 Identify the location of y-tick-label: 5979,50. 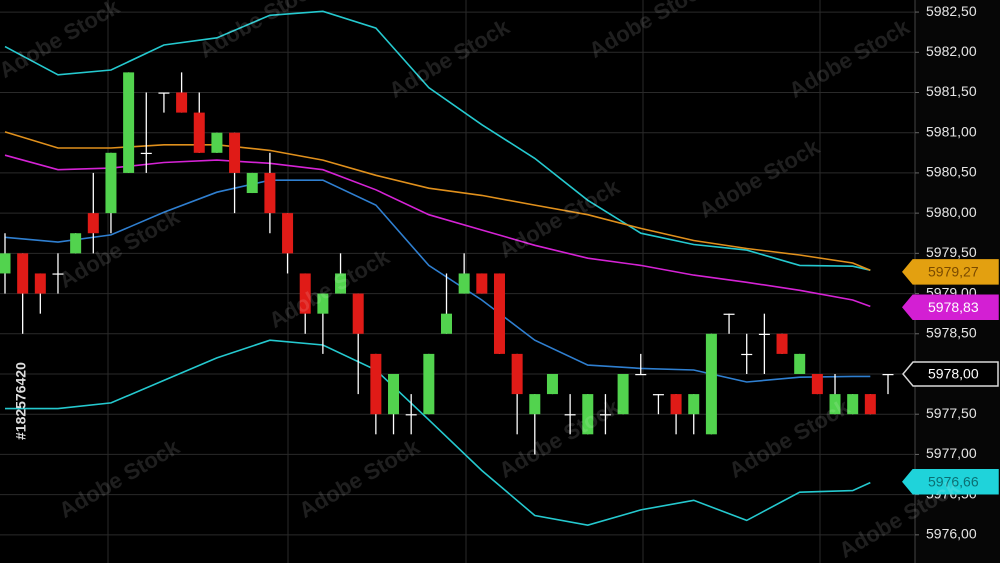
(951, 252).